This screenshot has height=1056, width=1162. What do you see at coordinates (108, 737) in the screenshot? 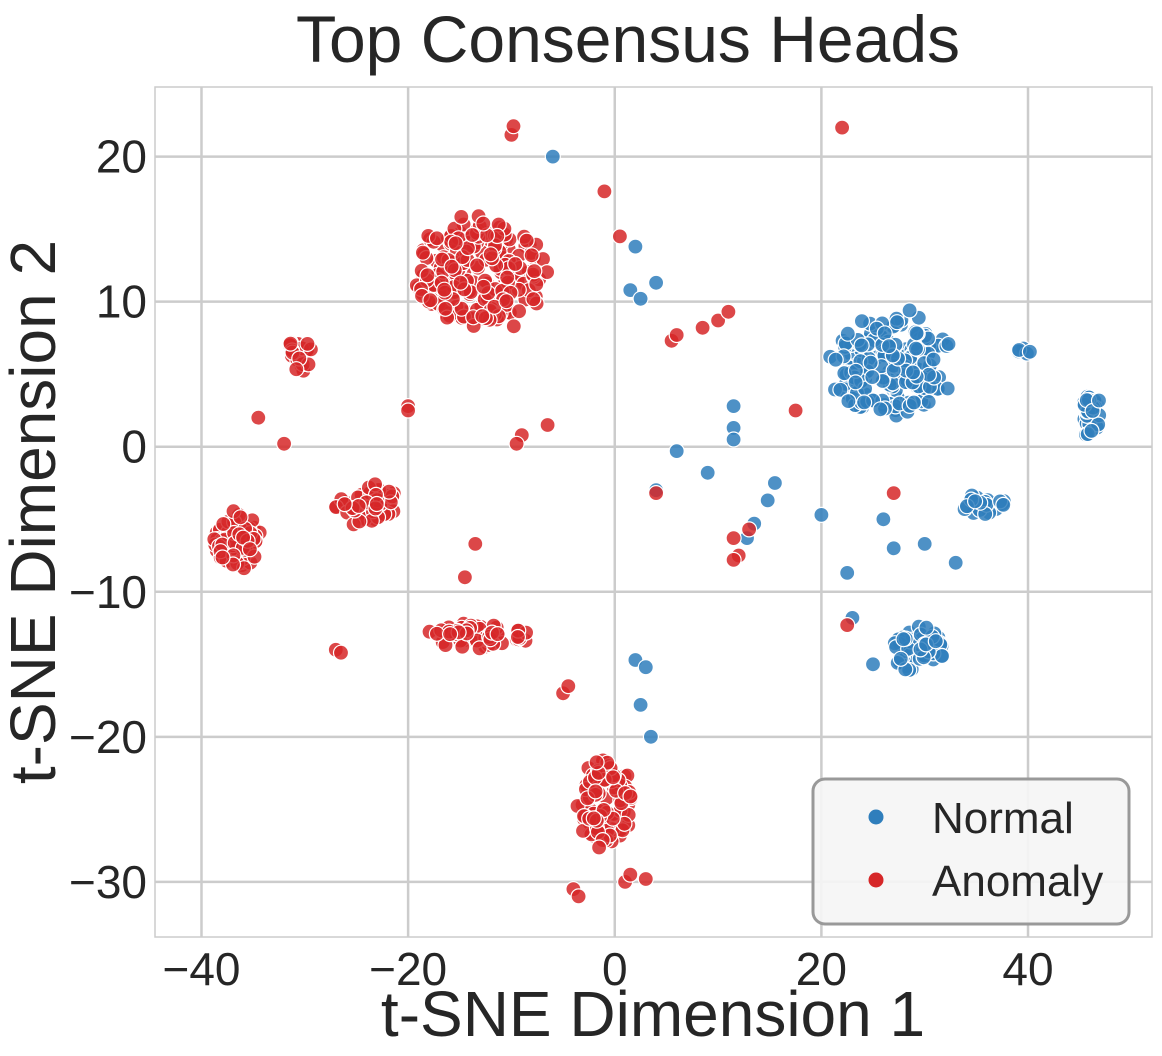
I see `y-tick-label: −20` at bounding box center [108, 737].